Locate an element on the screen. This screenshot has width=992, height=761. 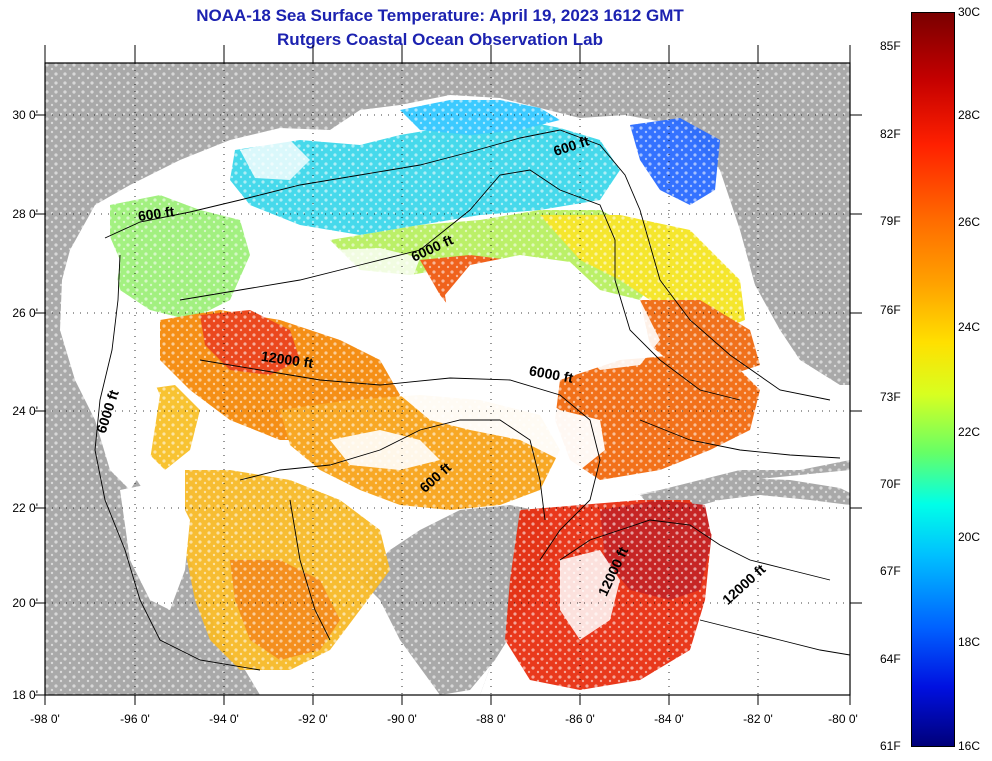
colorbar-f-label: 82F is located at coordinates (890, 134).